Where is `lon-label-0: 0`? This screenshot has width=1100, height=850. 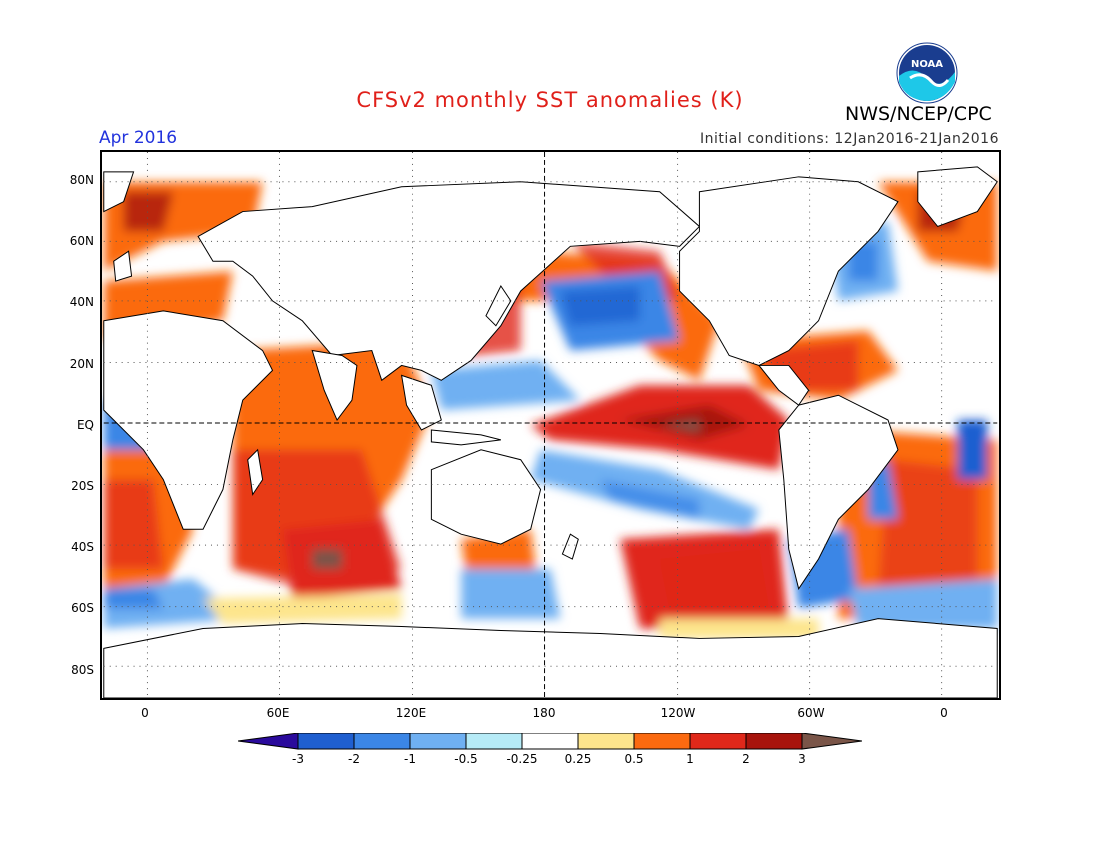 lon-label-0: 0 is located at coordinates (145, 713).